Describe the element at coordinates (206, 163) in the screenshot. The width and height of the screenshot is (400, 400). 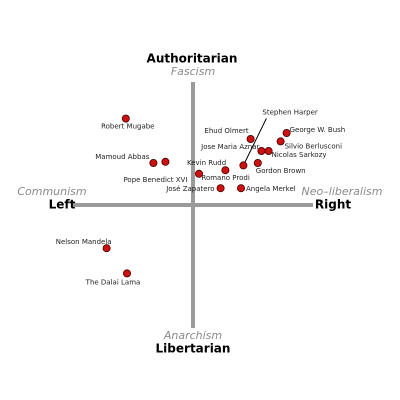
I see `point-label: Kevin Rudd` at that location.